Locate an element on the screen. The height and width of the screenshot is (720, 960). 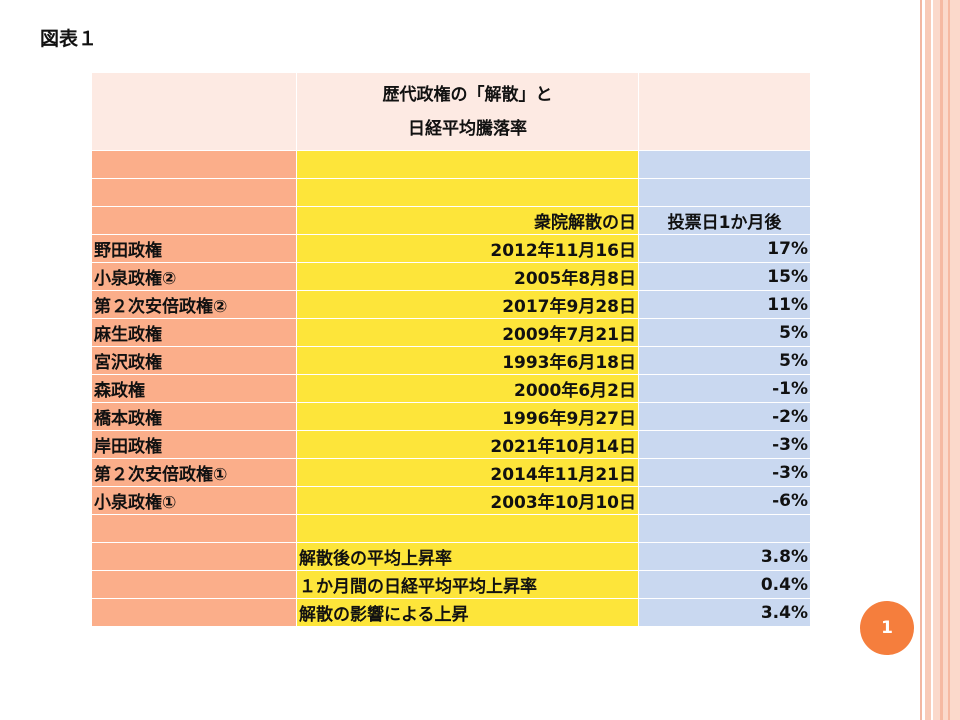
dissolution-date: 2017年9月28日 is located at coordinates (467, 304).